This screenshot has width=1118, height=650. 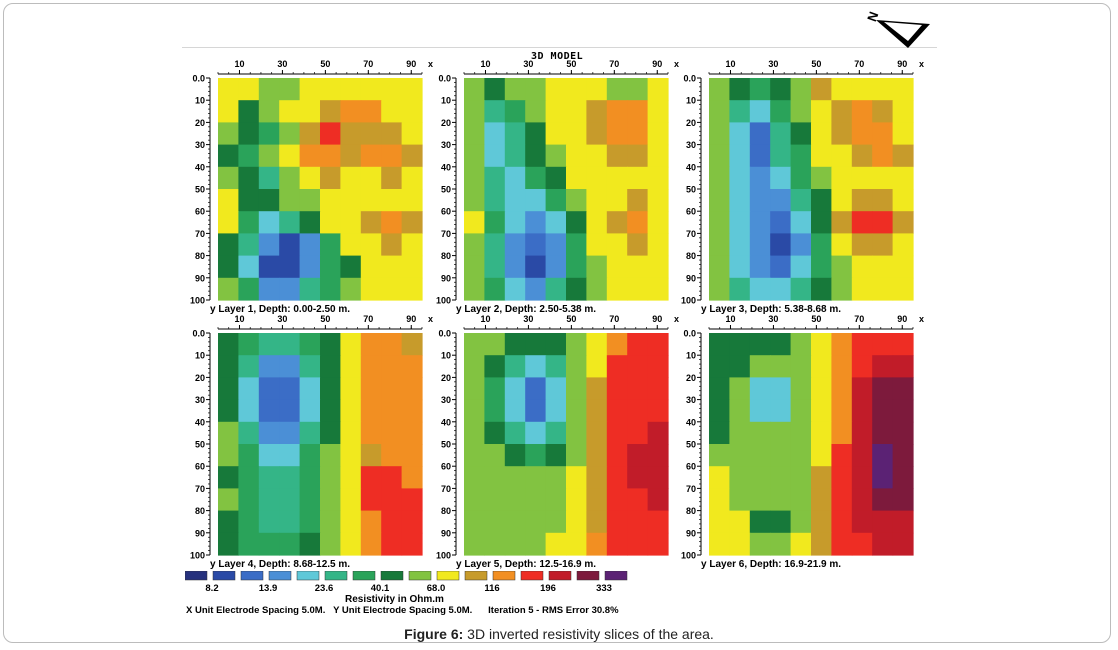 What do you see at coordinates (282, 319) in the screenshot?
I see `x-tick-label: 30` at bounding box center [282, 319].